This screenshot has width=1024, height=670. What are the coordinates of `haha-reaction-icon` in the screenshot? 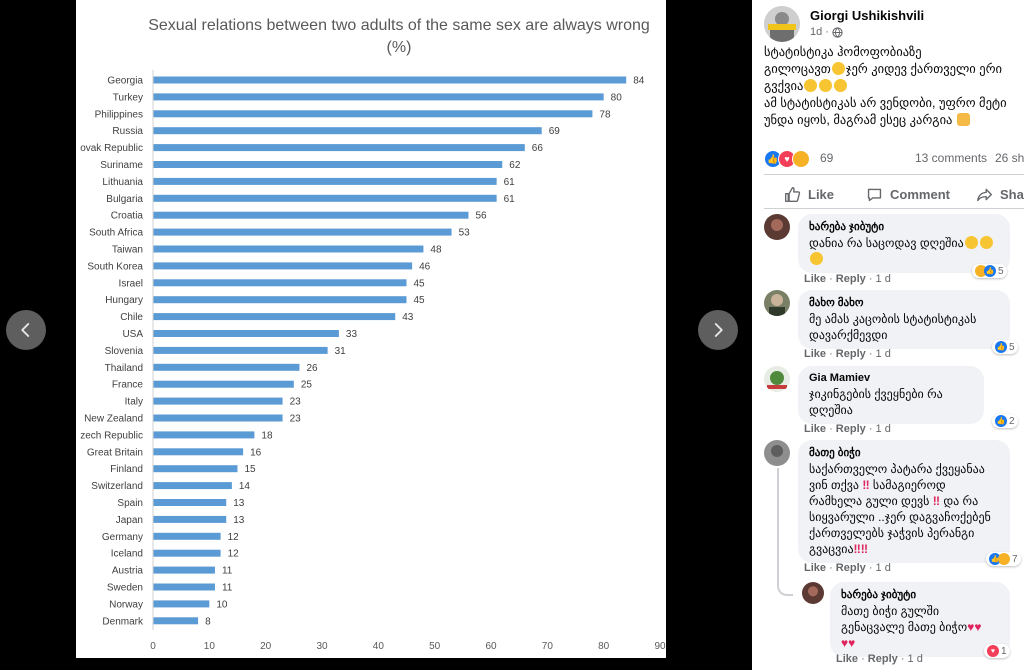 It's located at (1004, 559).